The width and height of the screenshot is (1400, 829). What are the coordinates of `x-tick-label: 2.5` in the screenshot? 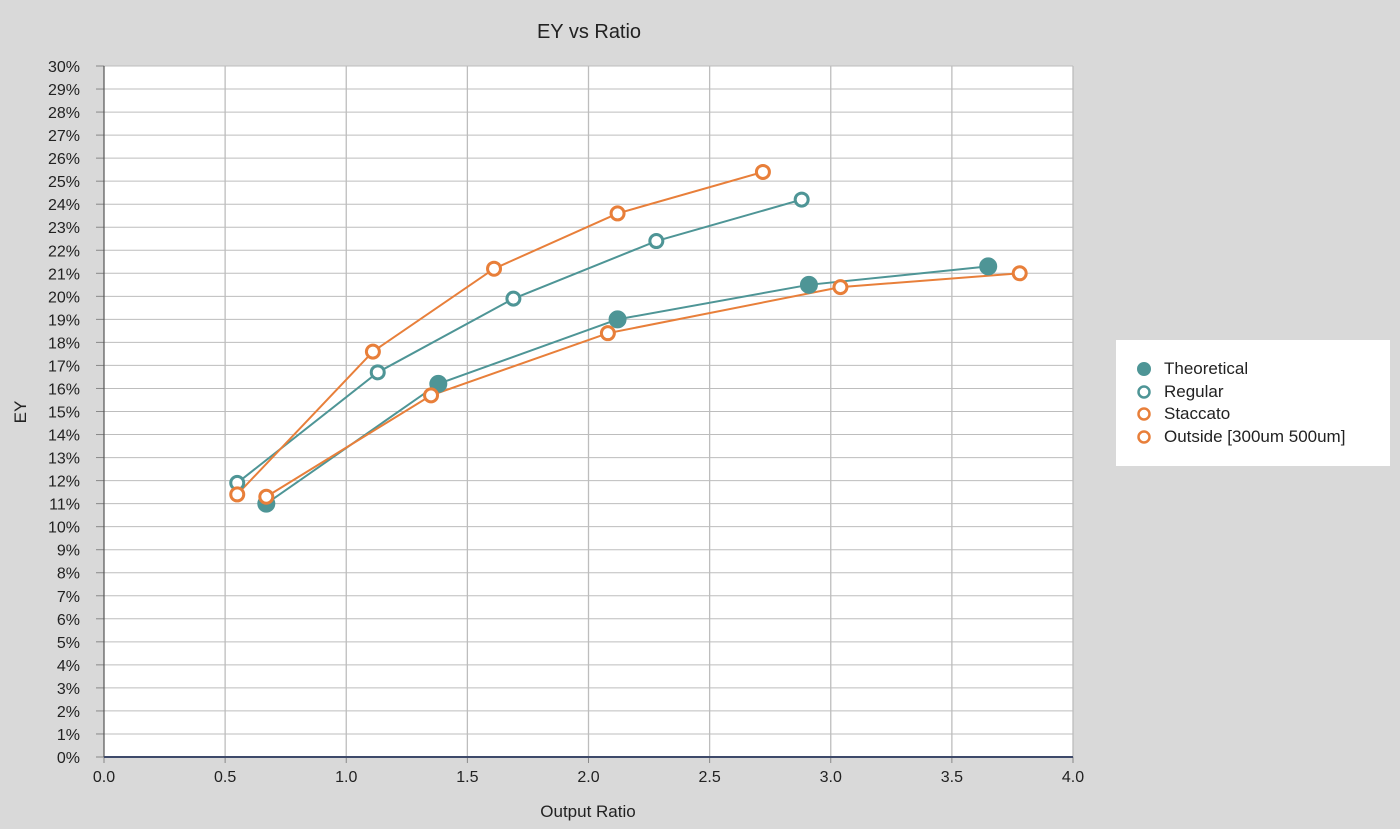 It's located at (710, 777).